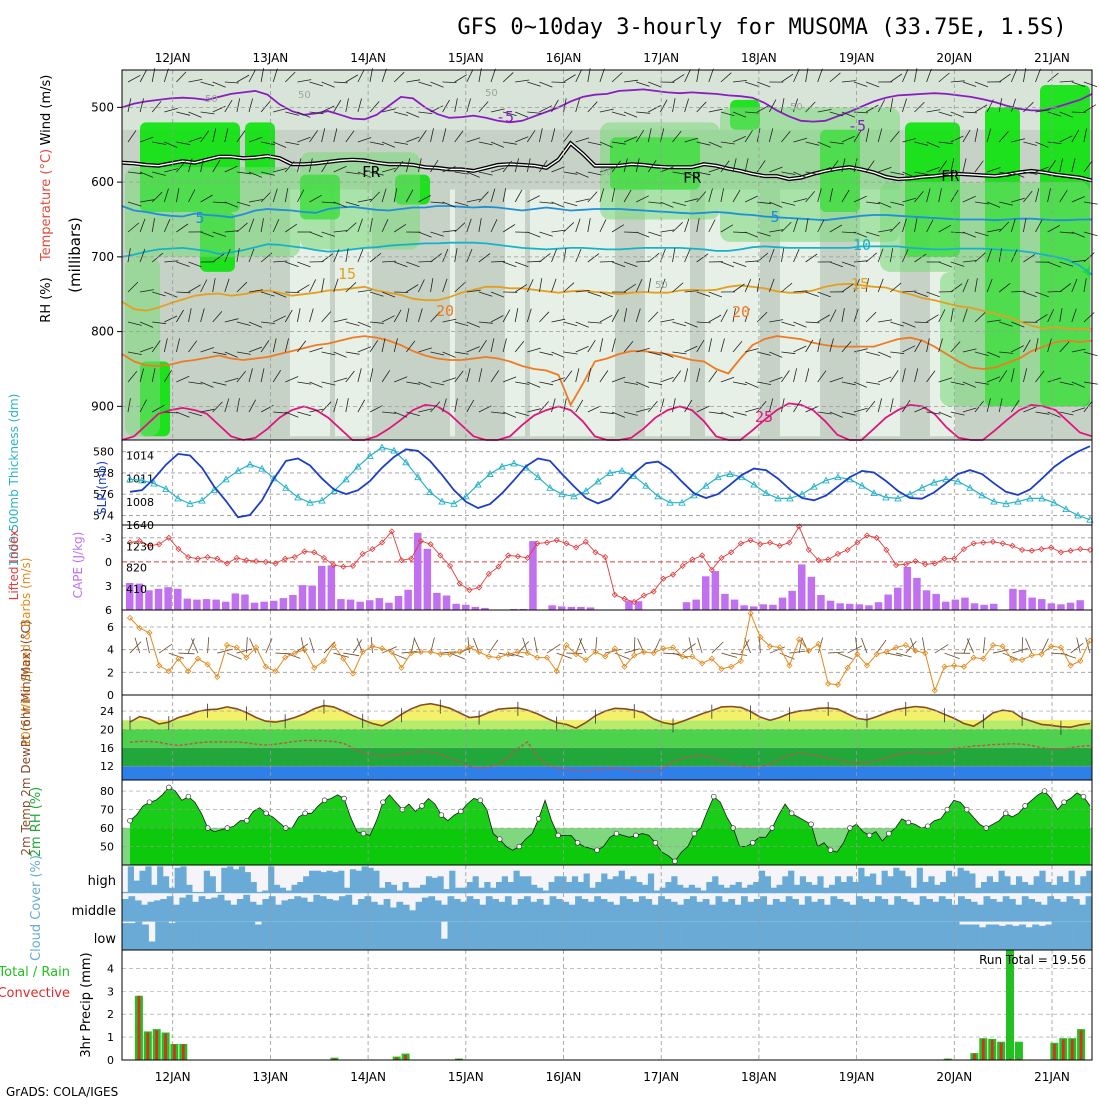 The image size is (1100, 1100). What do you see at coordinates (764, 417) in the screenshot?
I see `contour-label: 25` at bounding box center [764, 417].